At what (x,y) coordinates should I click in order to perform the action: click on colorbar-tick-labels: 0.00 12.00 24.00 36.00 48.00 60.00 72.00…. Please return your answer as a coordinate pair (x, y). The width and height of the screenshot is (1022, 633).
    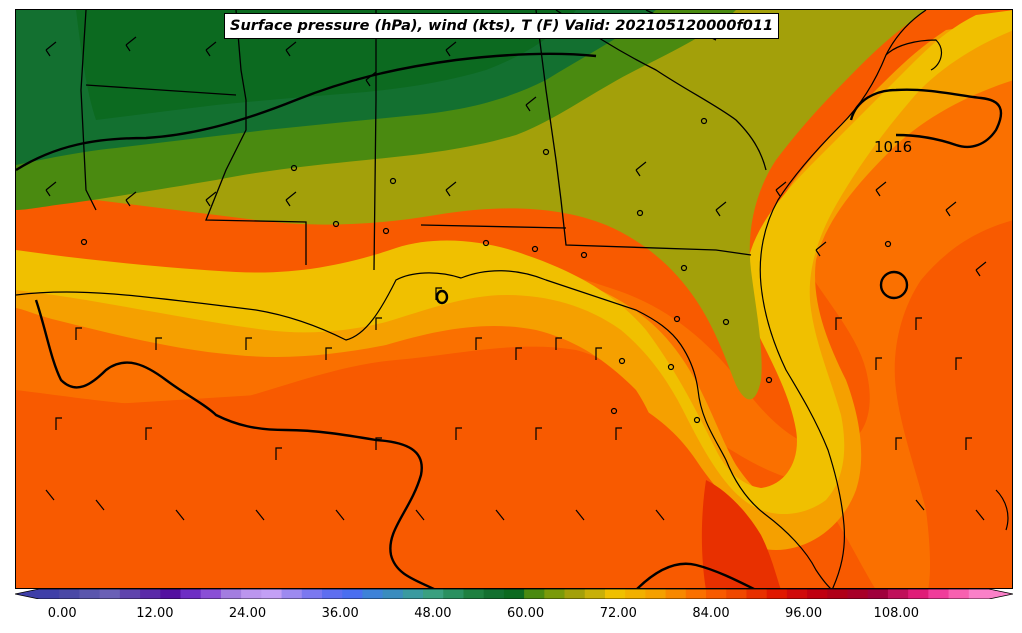
    Looking at the image, I should click on (511, 616).